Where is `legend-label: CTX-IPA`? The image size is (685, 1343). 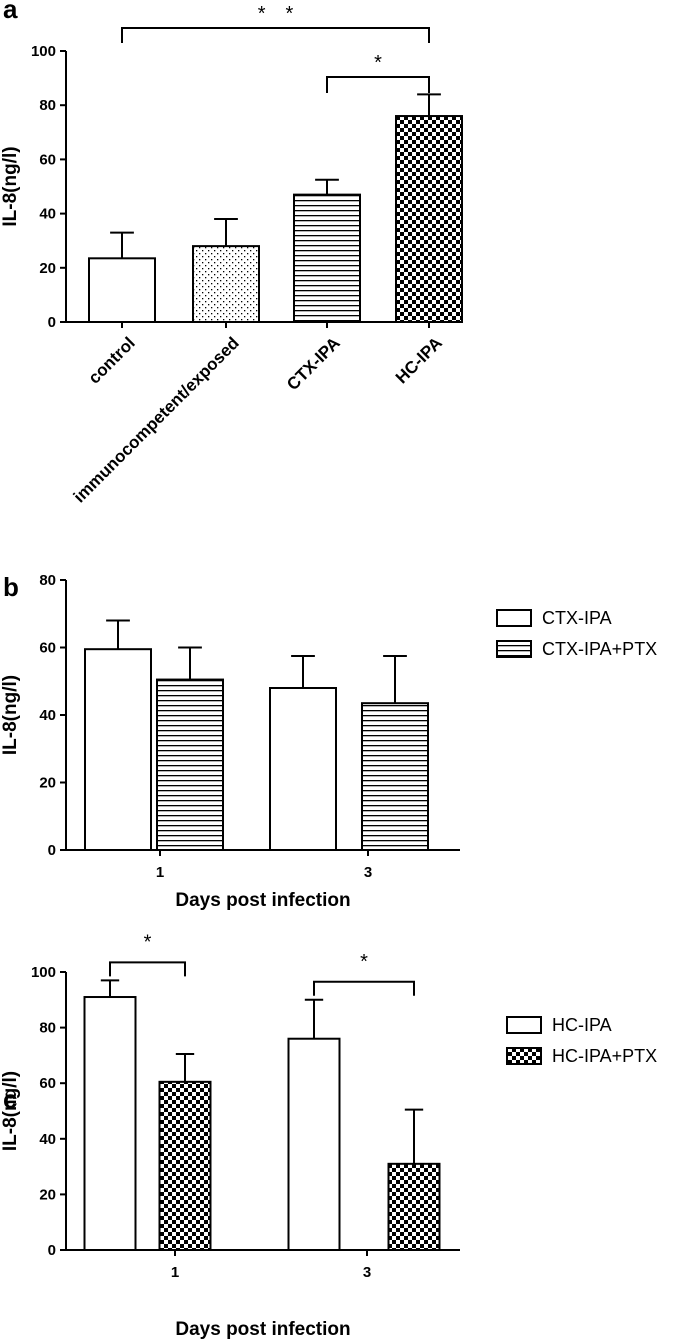
legend-label: CTX-IPA is located at coordinates (577, 618).